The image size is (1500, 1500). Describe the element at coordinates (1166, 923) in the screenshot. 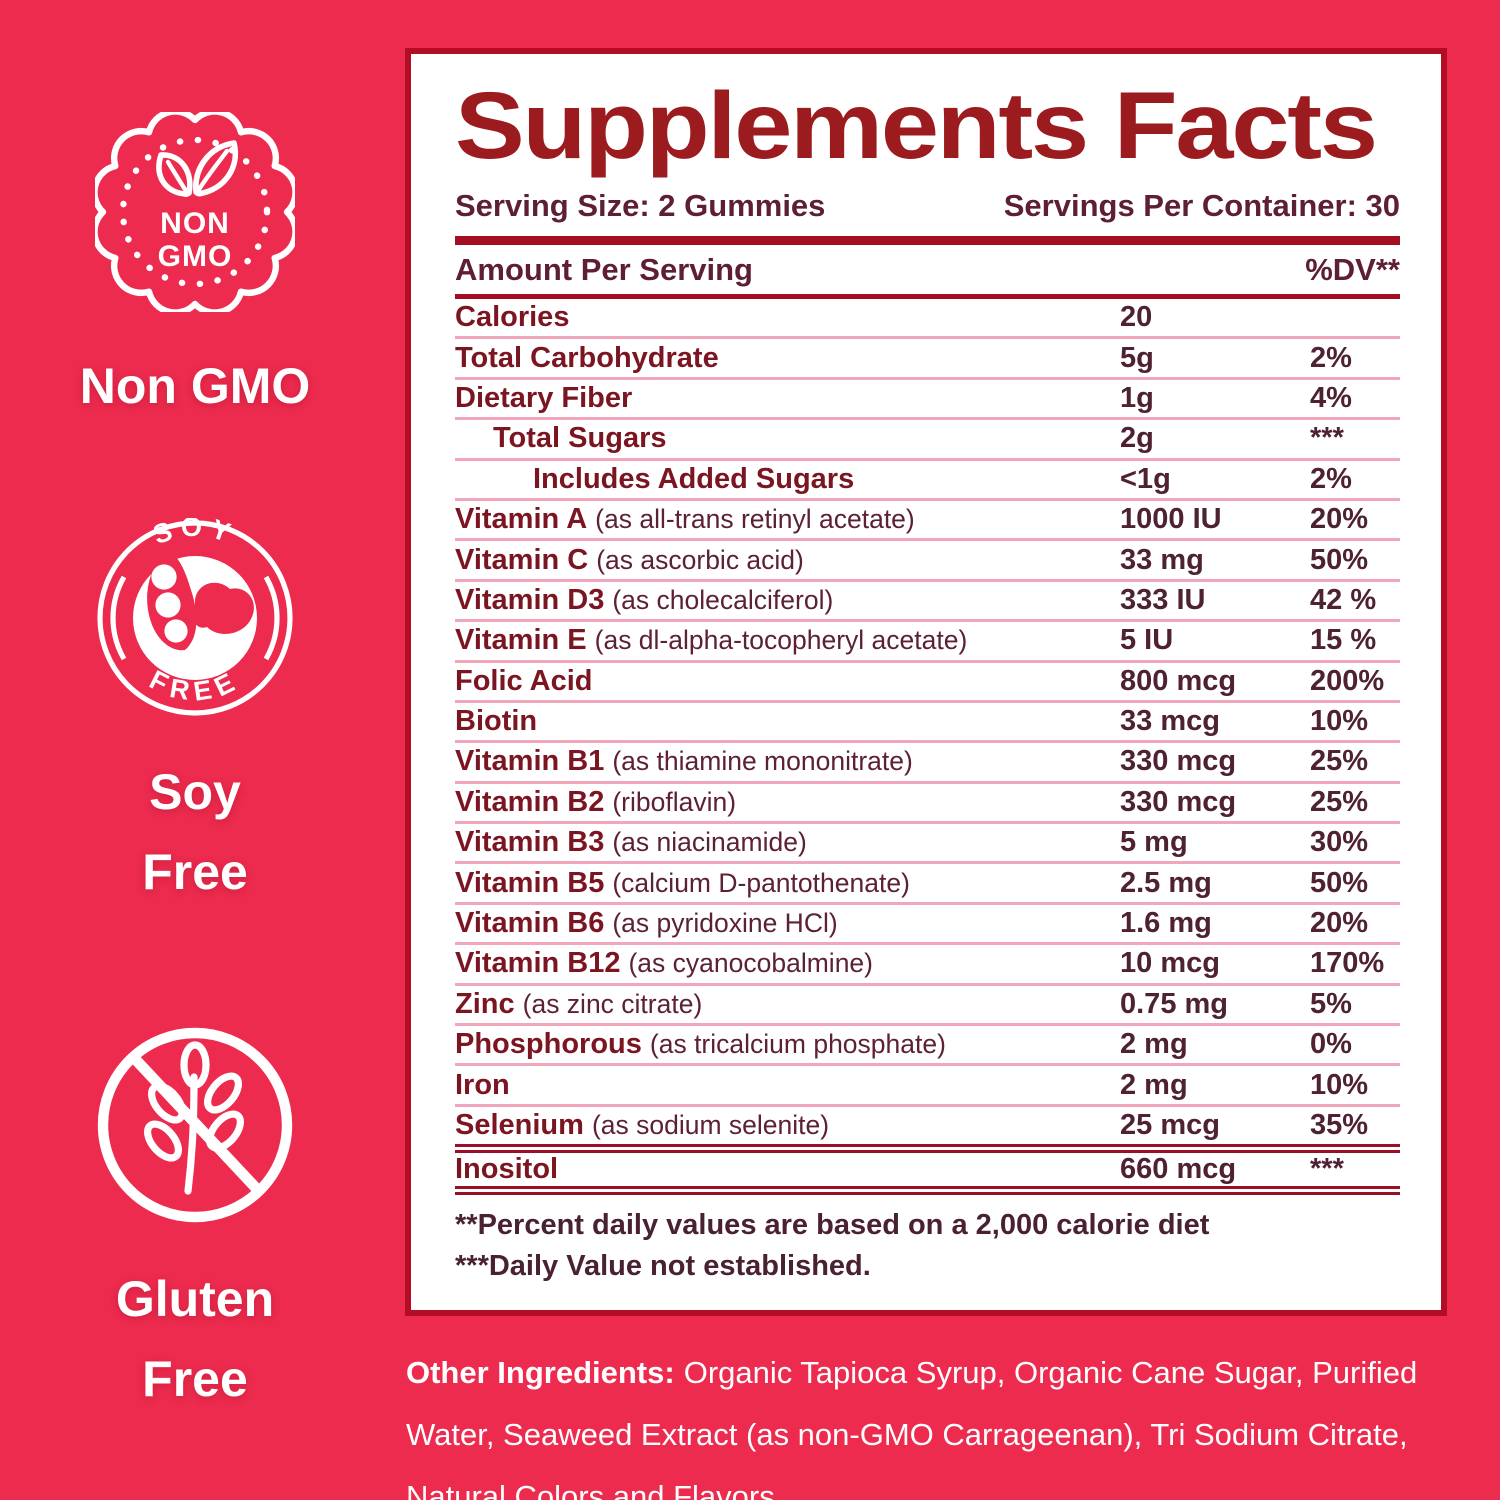

I see `nutrient-amount: 1.6 mg` at that location.